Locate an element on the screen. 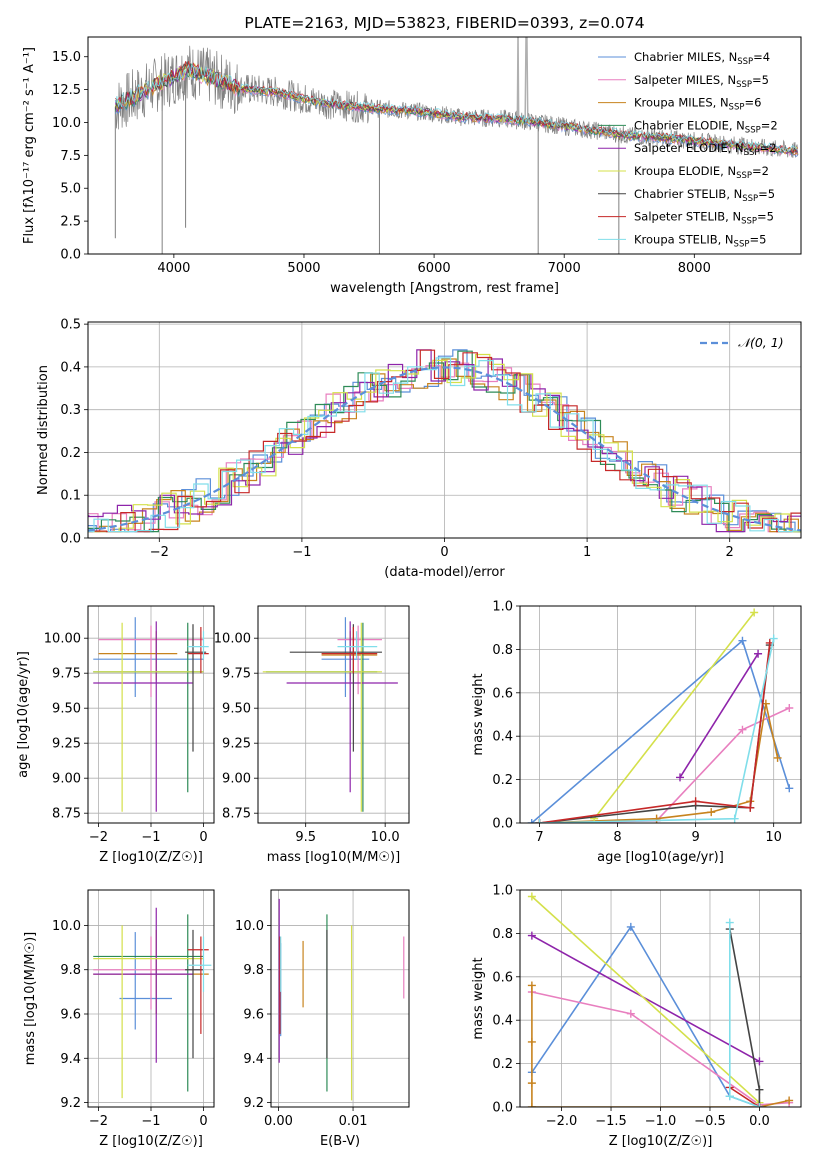 Image resolution: width=819 pixels, height=1170 pixels. legend-label: Kroupa MILES, NSSP=6 is located at coordinates (697, 104).